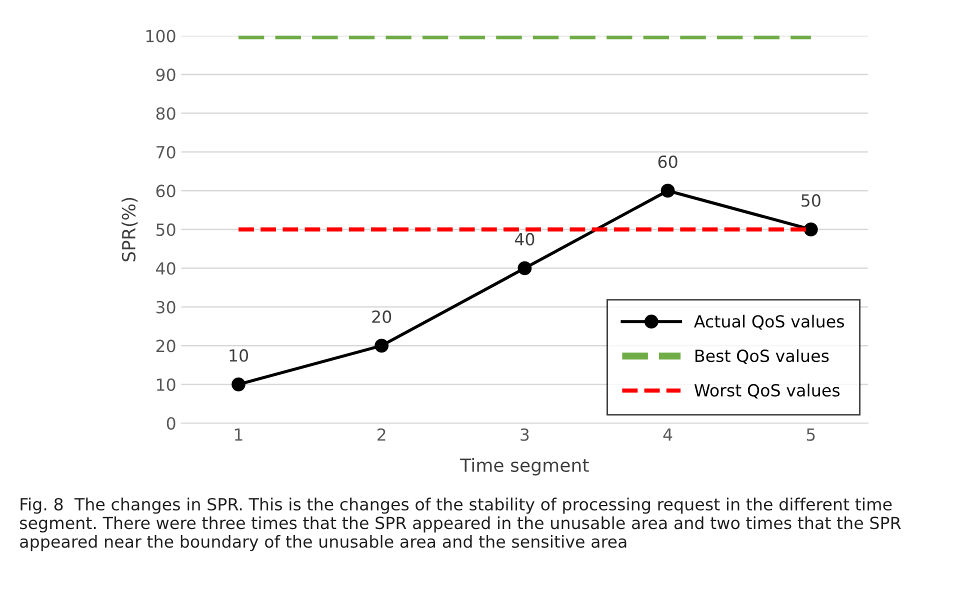  I want to click on data-label: 50, so click(811, 200).